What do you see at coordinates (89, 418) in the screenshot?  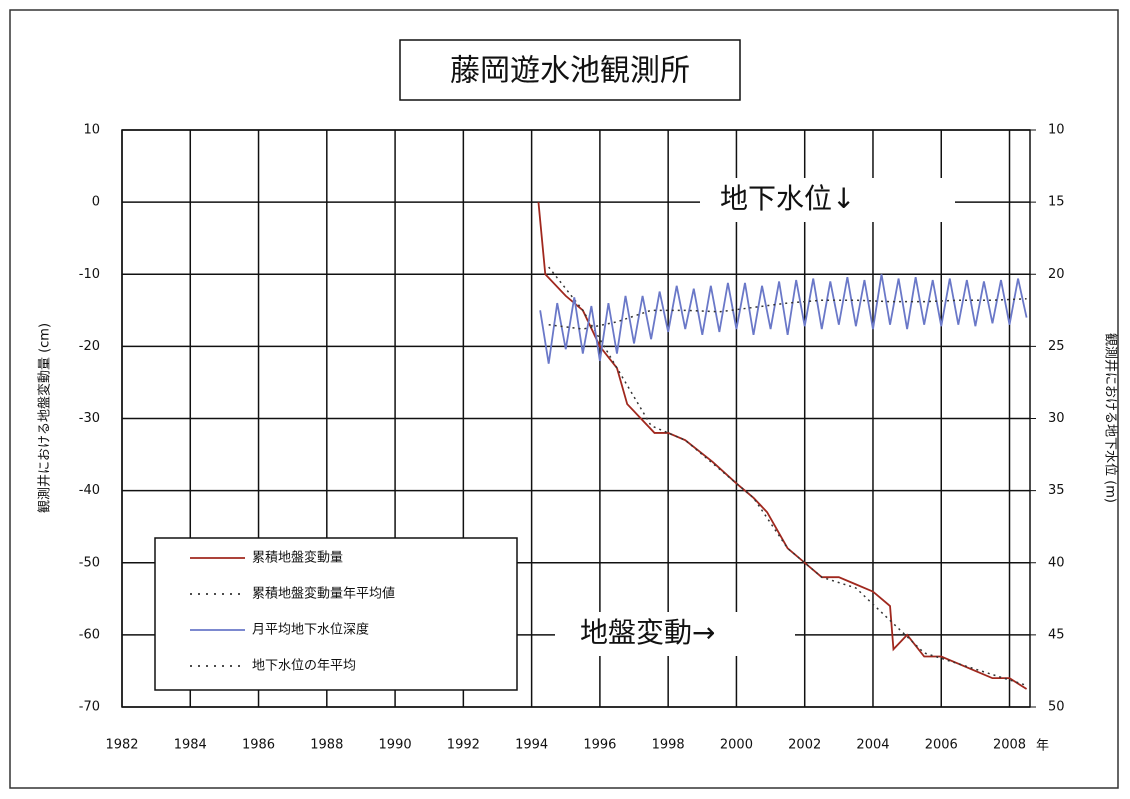 I see `y-tick-label: -30` at bounding box center [89, 418].